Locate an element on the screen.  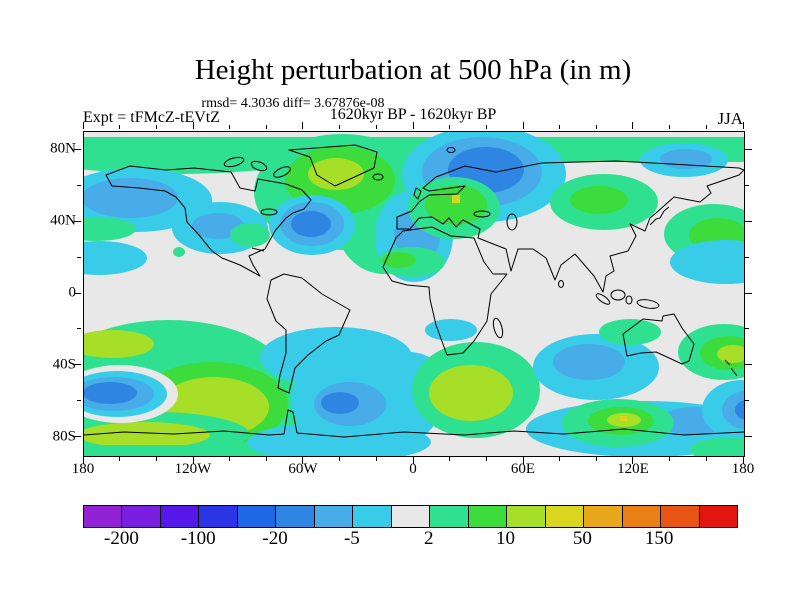
colorbar-labels: -200 -100 -20 -5 2 10 50 150 is located at coordinates (409, 540).